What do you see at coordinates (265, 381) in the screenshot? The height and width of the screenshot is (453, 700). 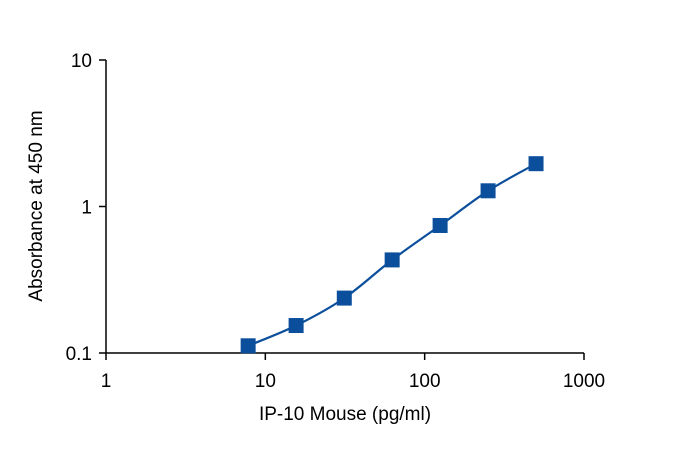 I see `x-tick-label: 10` at bounding box center [265, 381].